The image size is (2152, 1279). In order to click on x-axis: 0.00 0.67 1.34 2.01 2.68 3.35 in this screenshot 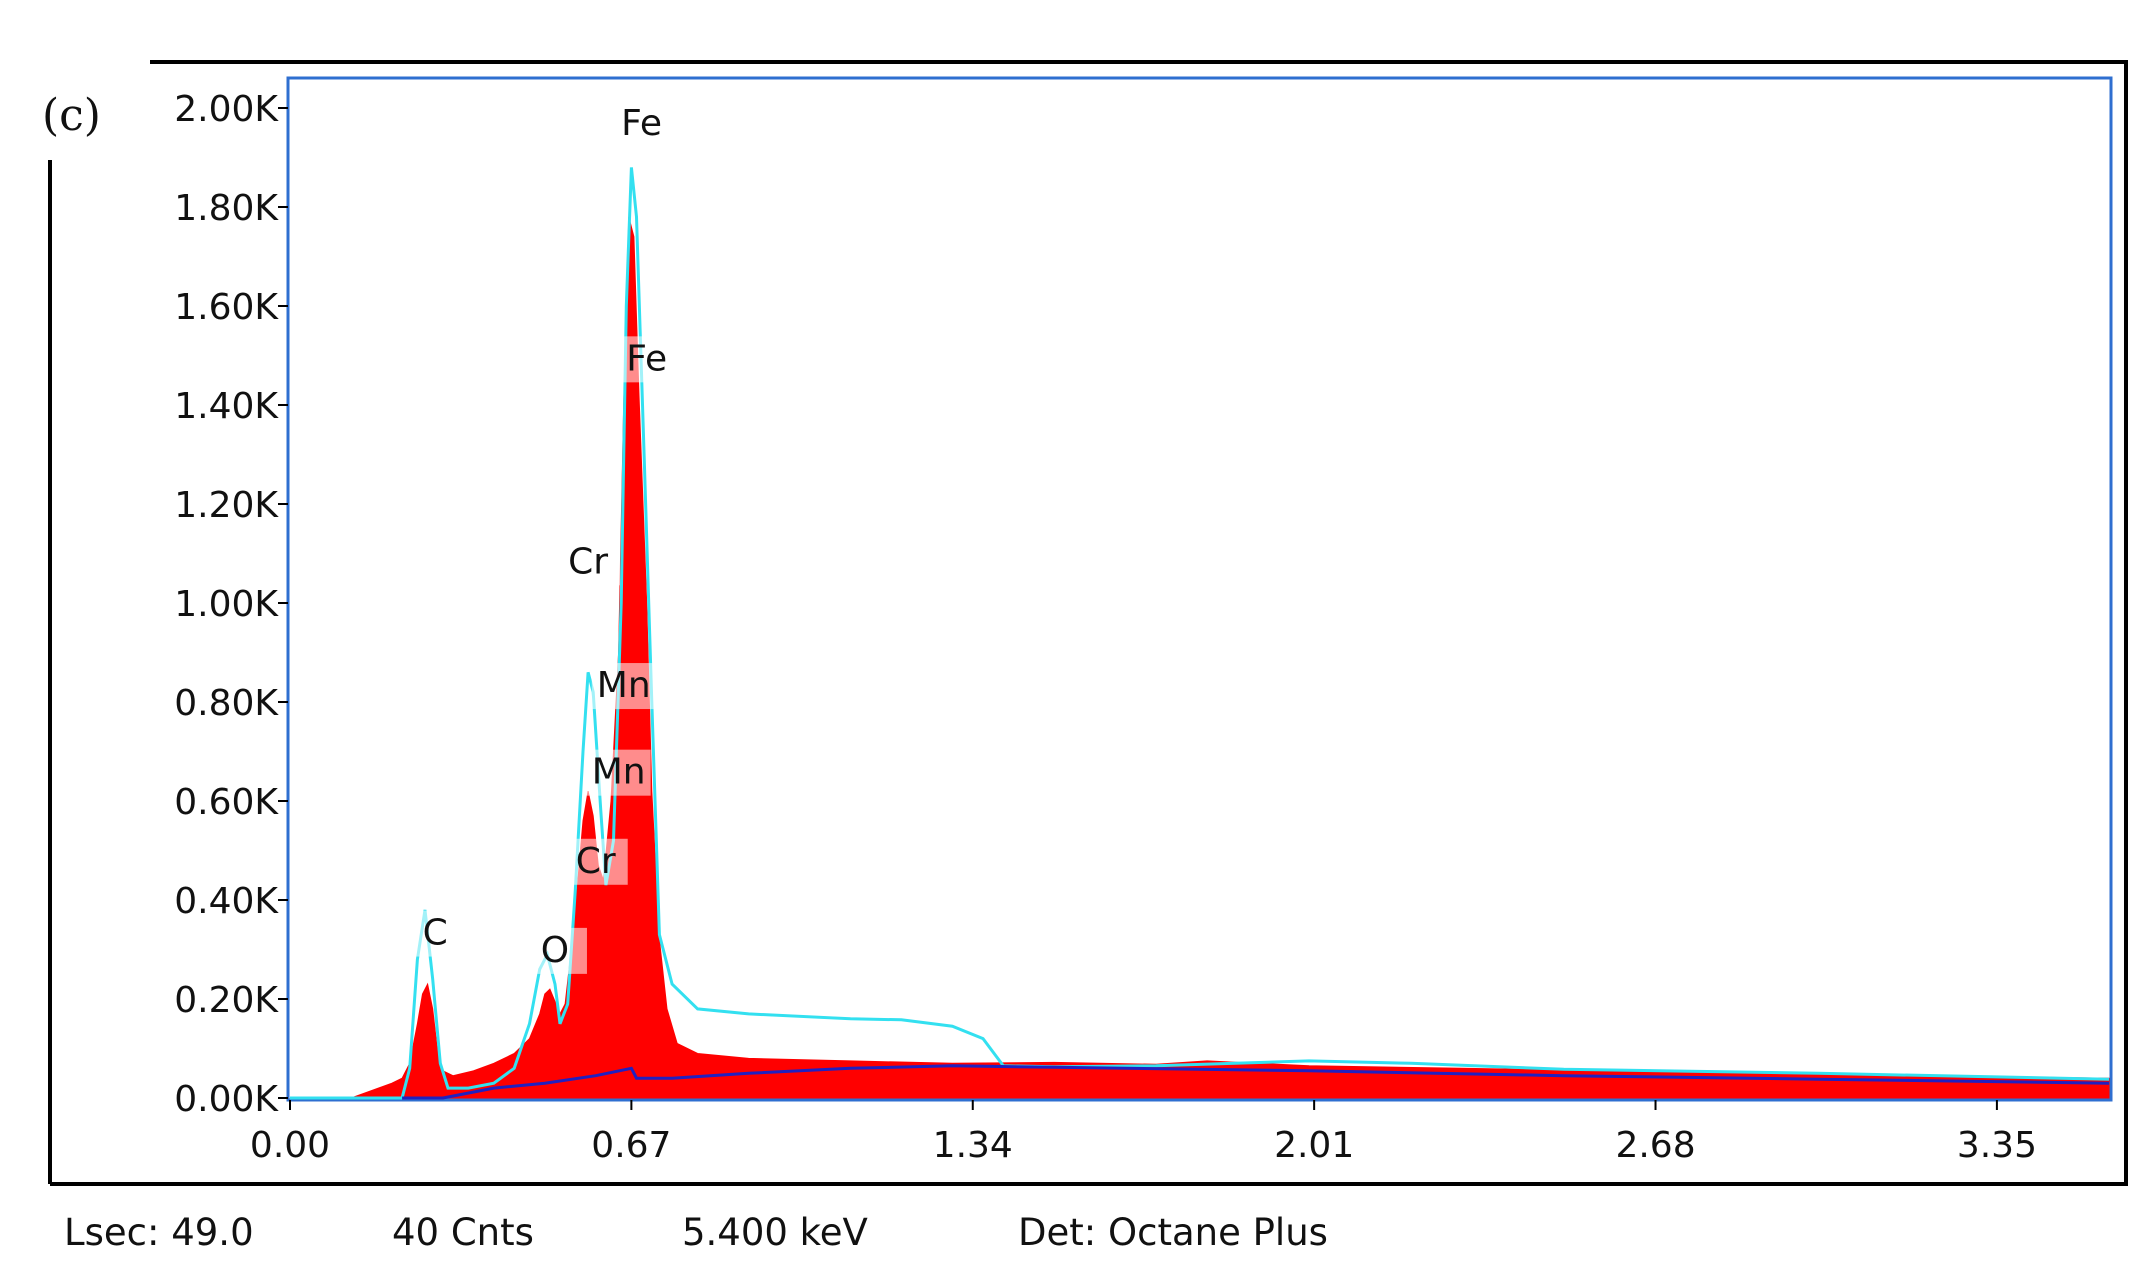, I will do `click(1143, 1133)`.